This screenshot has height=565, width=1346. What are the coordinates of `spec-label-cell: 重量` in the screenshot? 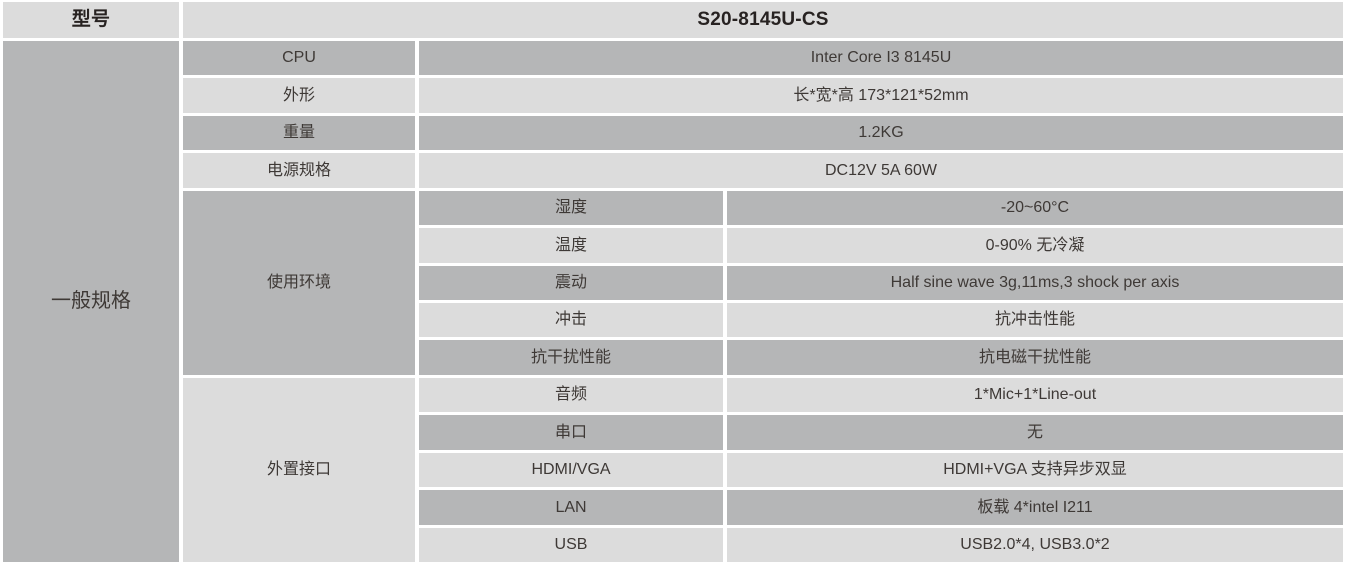 It's located at (299, 133).